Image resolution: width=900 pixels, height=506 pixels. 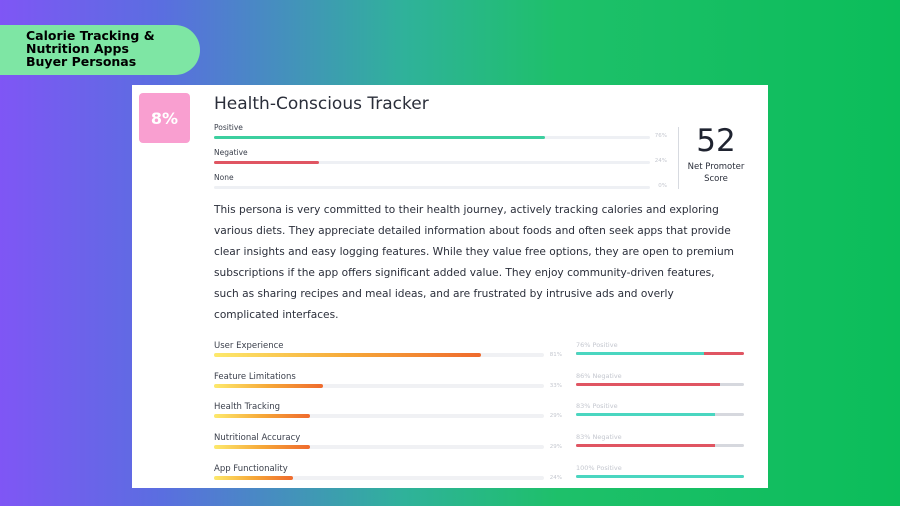 What do you see at coordinates (90, 35) in the screenshot?
I see `deck-title-line-1: Calorie Tracking &` at bounding box center [90, 35].